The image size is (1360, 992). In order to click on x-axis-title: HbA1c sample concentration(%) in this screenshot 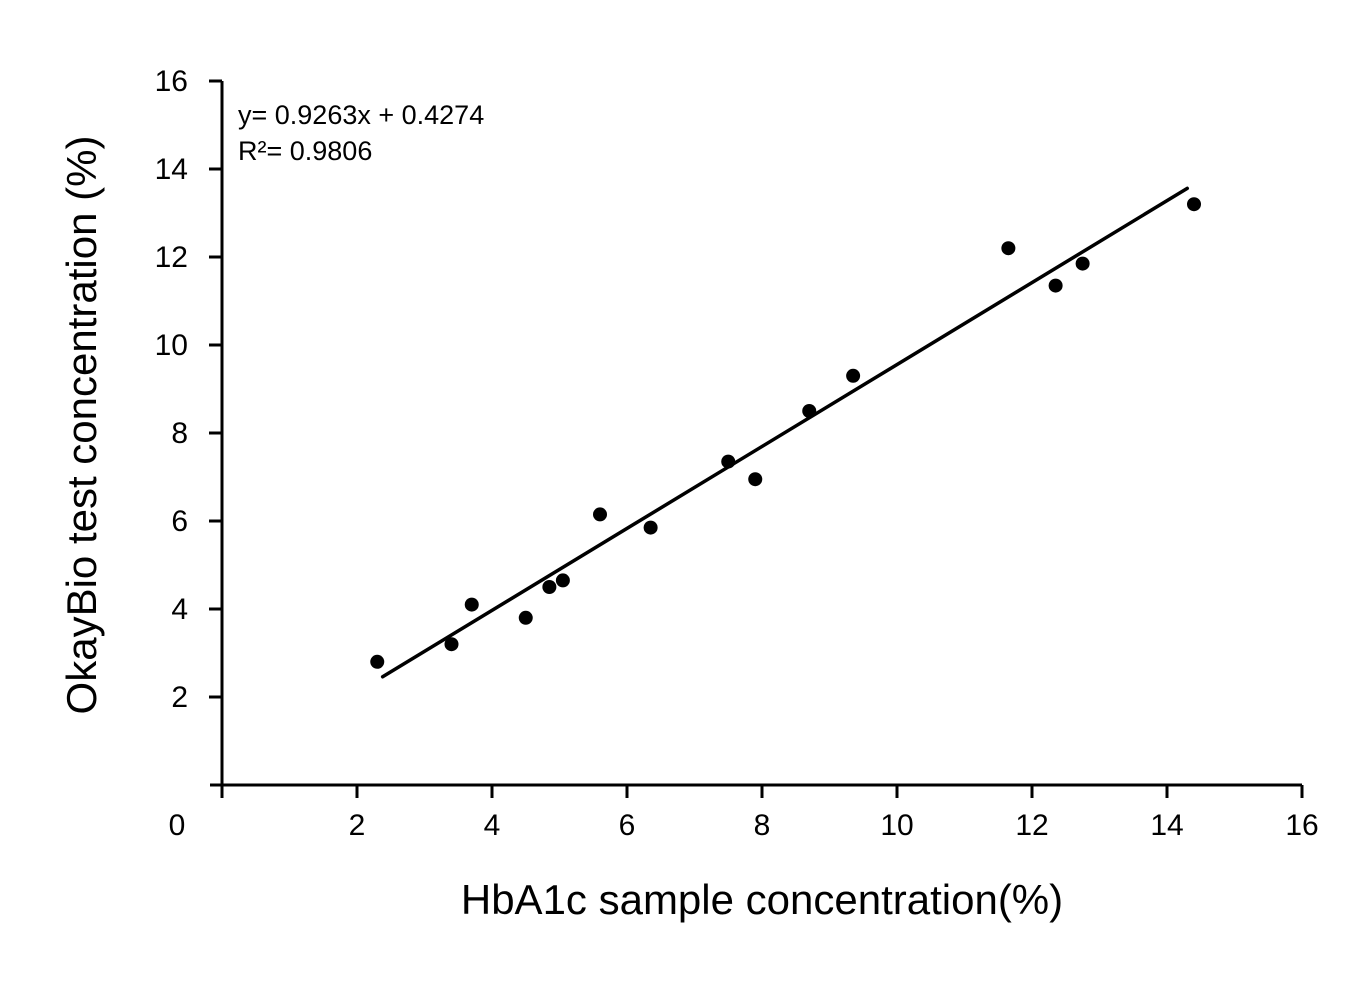, I will do `click(762, 899)`.